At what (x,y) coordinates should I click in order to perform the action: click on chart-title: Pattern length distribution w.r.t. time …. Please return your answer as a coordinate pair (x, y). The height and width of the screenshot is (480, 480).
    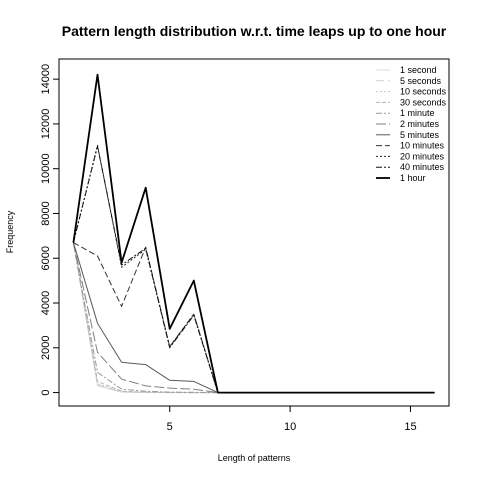
    Looking at the image, I should click on (254, 31).